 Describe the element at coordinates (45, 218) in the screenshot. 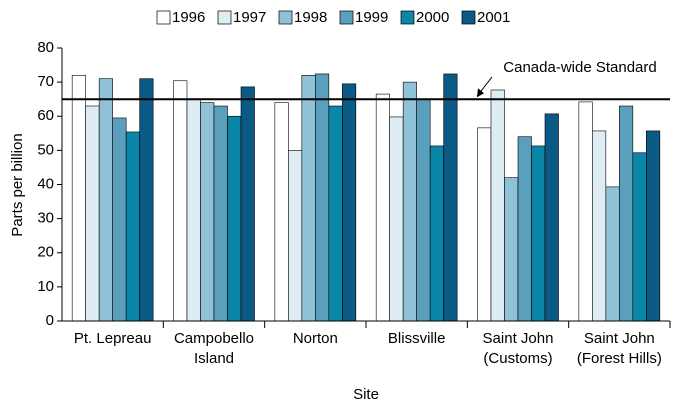

I see `y-tick-label: 30` at that location.